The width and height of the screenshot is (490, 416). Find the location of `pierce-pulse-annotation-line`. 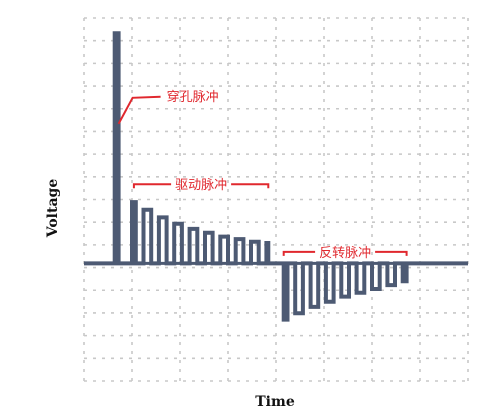

pierce-pulse-annotation-line is located at coordinates (139, 110).